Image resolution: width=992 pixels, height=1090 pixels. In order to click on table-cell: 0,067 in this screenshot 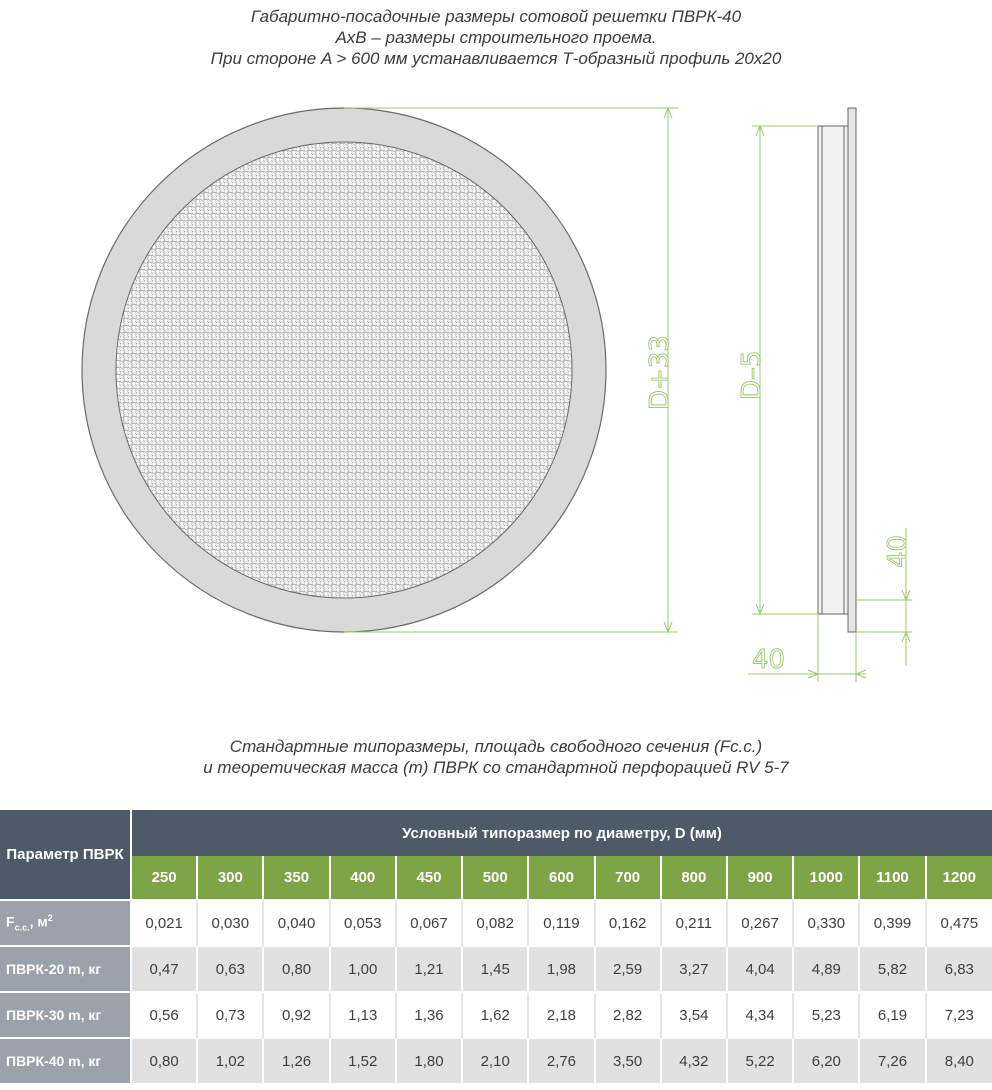, I will do `click(428, 922)`.